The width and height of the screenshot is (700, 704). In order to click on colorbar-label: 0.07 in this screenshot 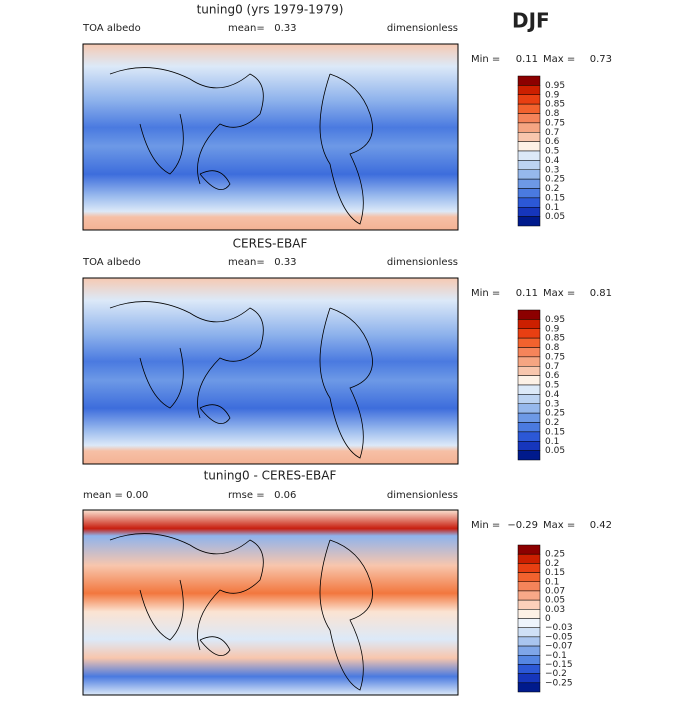, I will do `click(555, 591)`.